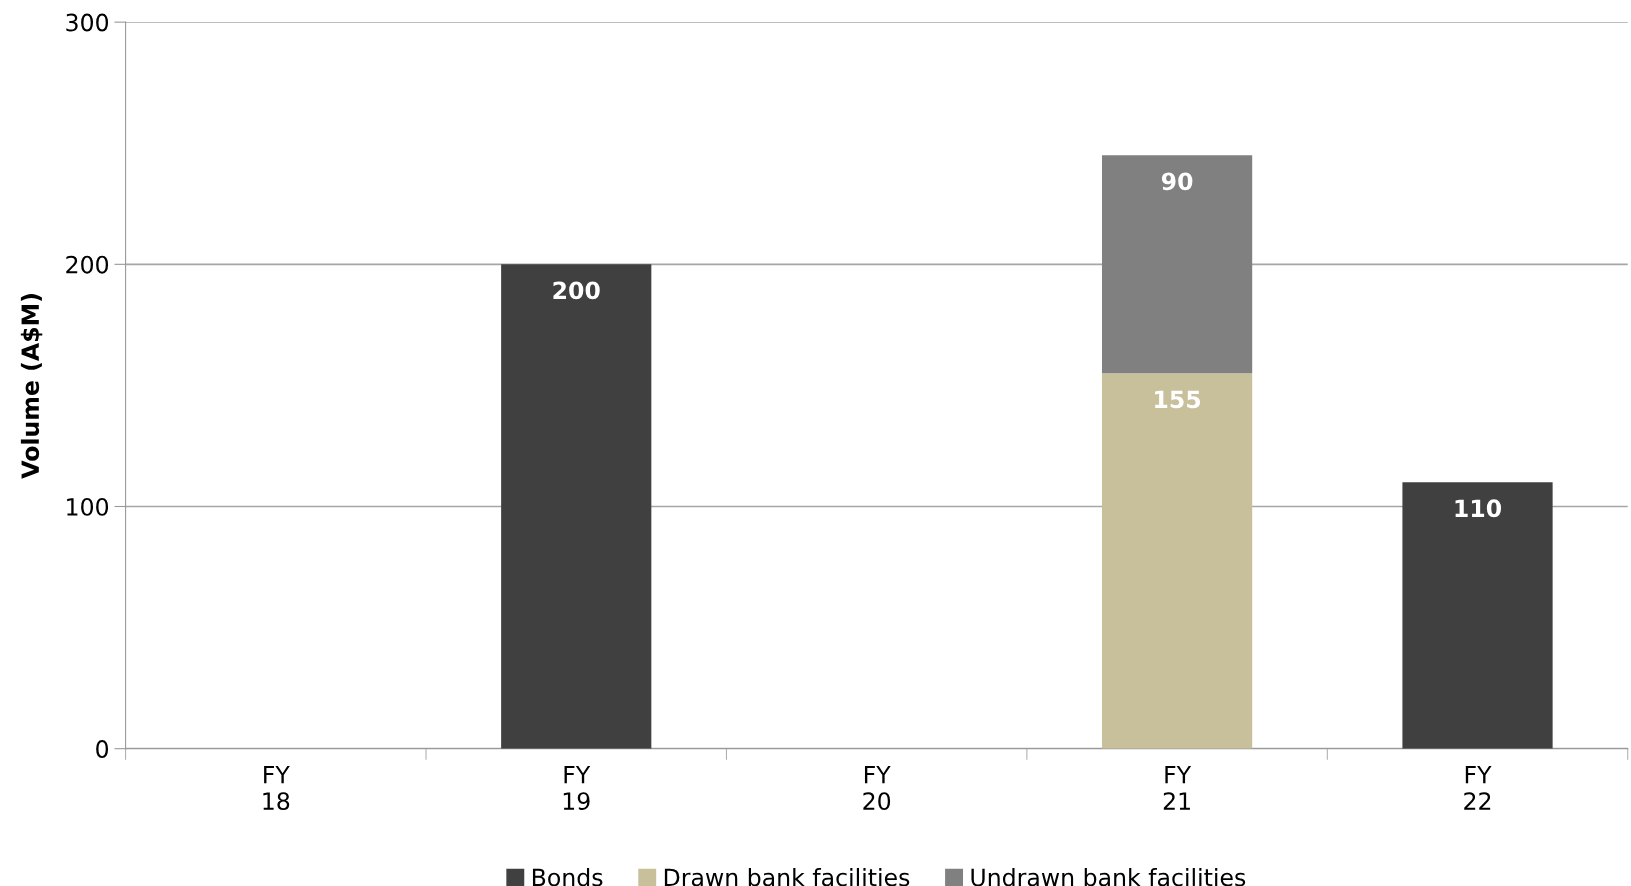  Describe the element at coordinates (1177, 181) in the screenshot. I see `data-label: 90` at that location.